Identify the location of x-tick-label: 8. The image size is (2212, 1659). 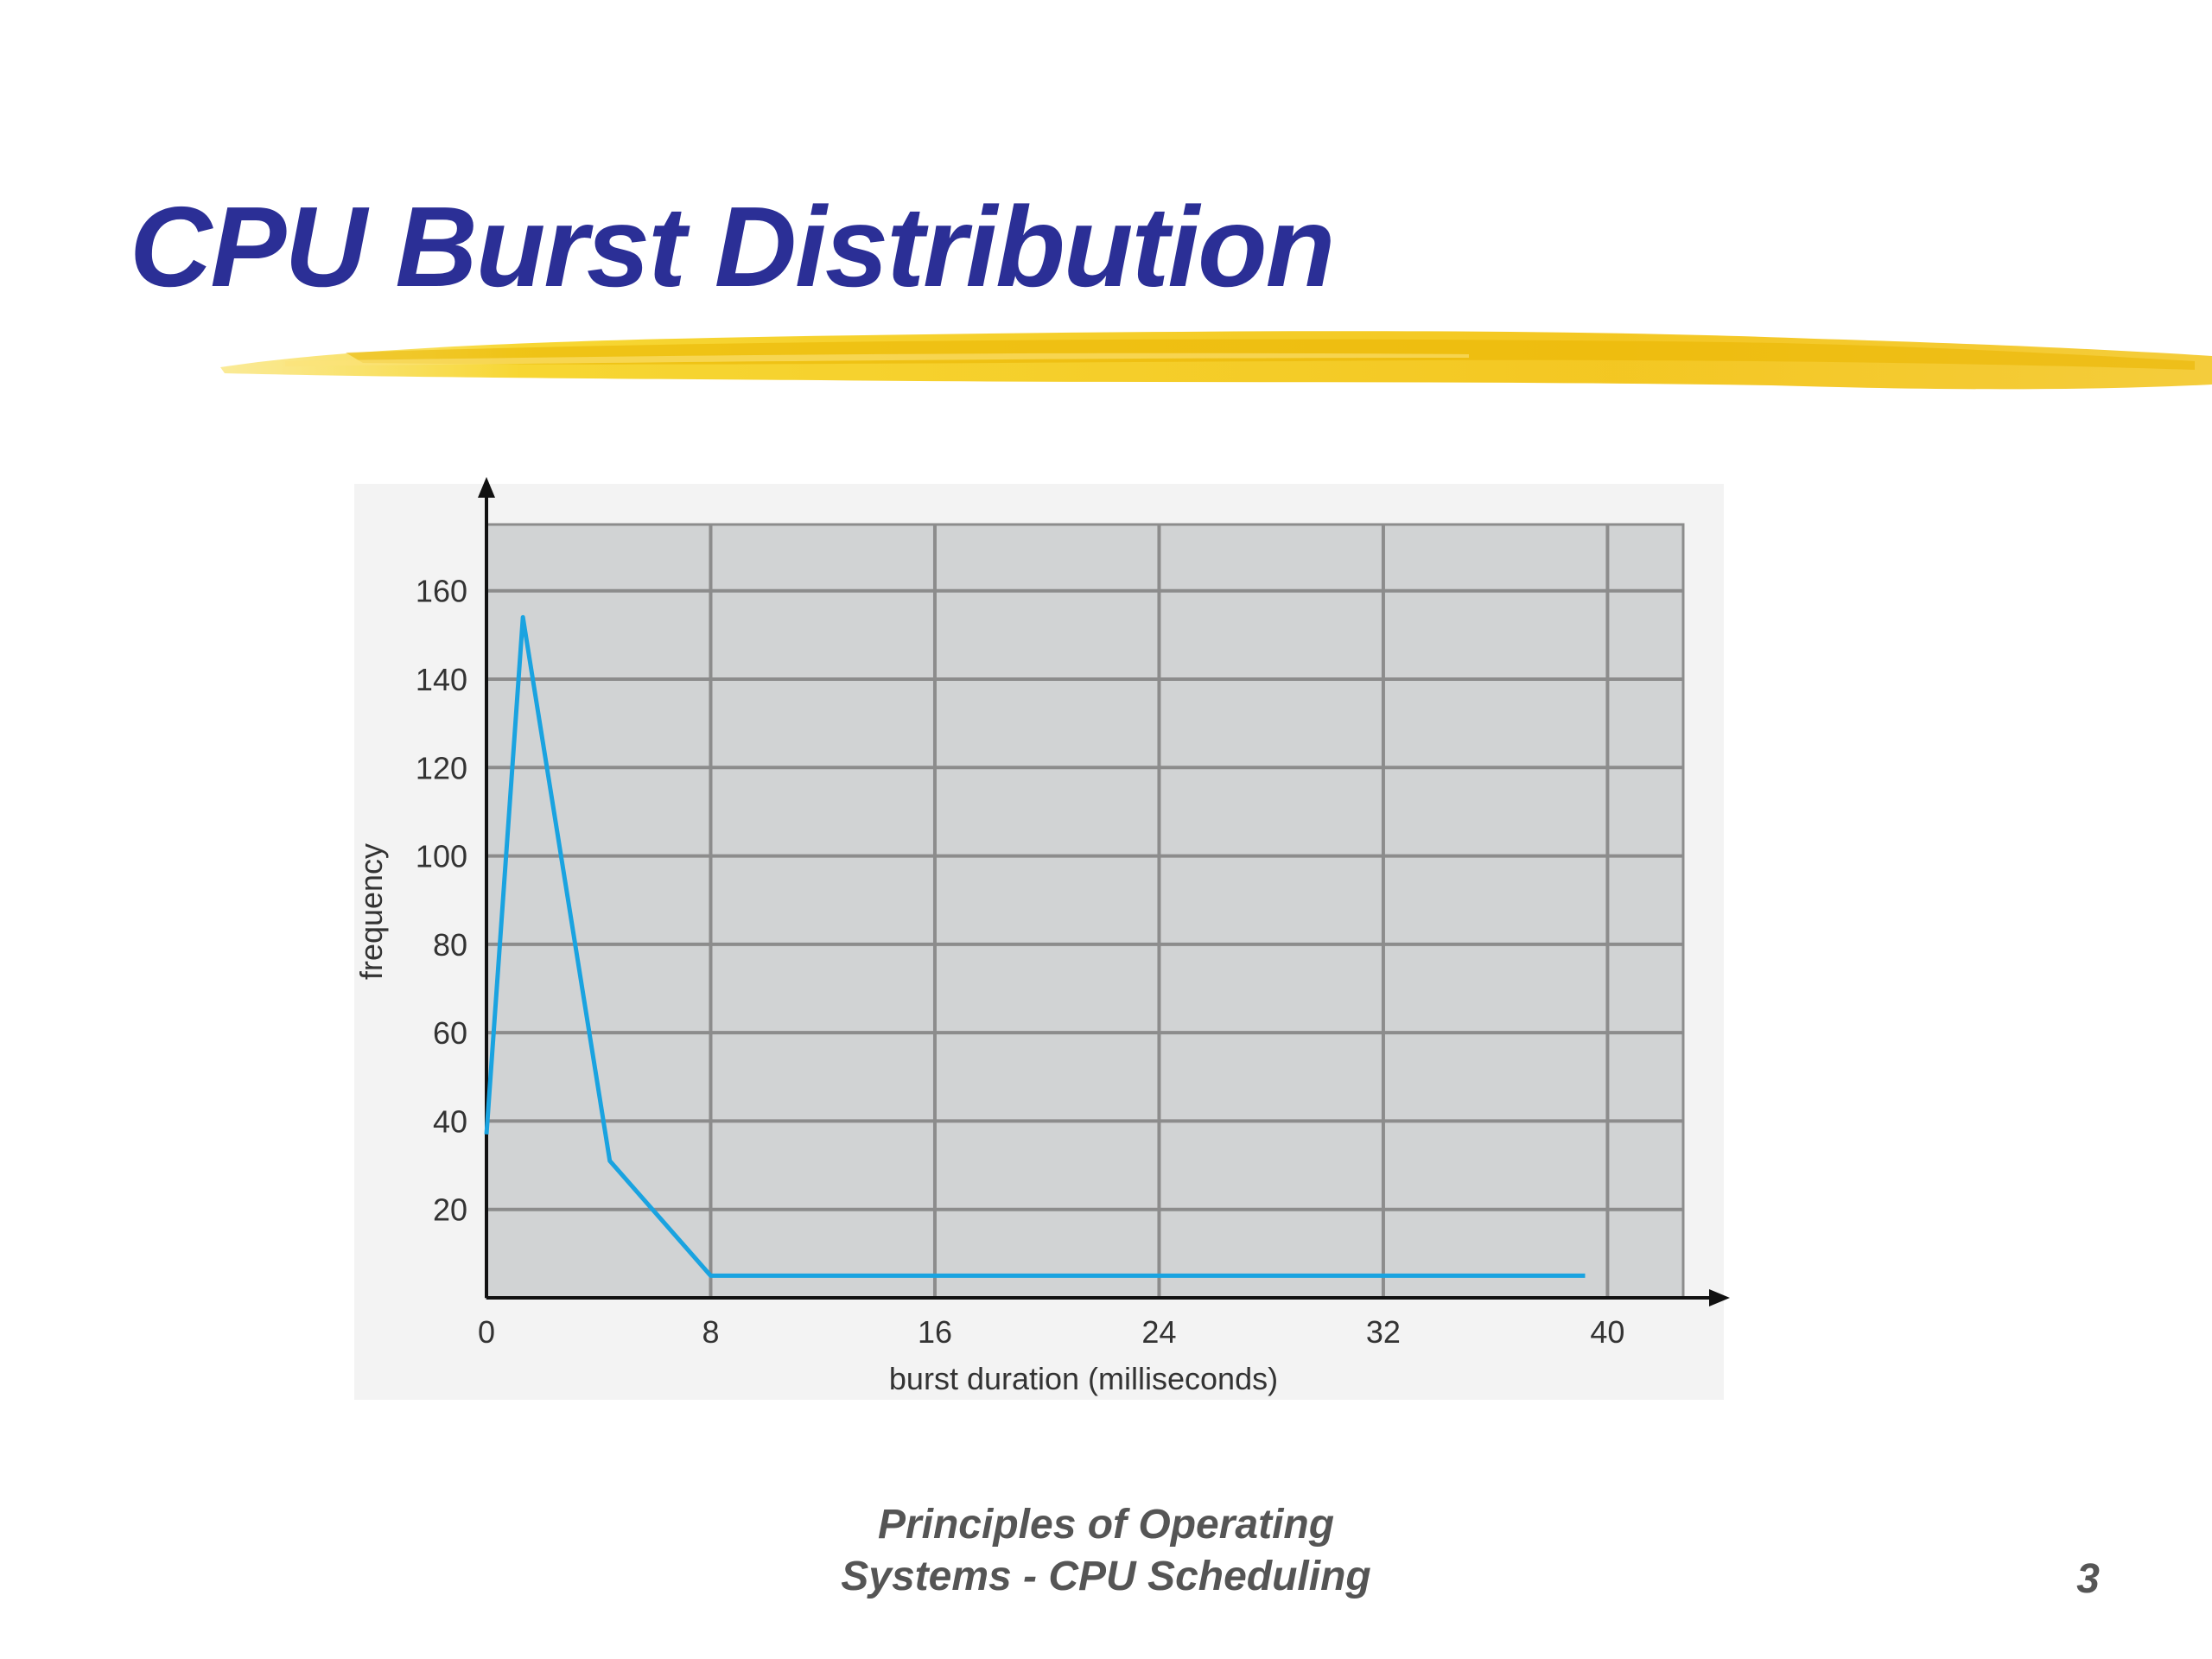
(710, 1332).